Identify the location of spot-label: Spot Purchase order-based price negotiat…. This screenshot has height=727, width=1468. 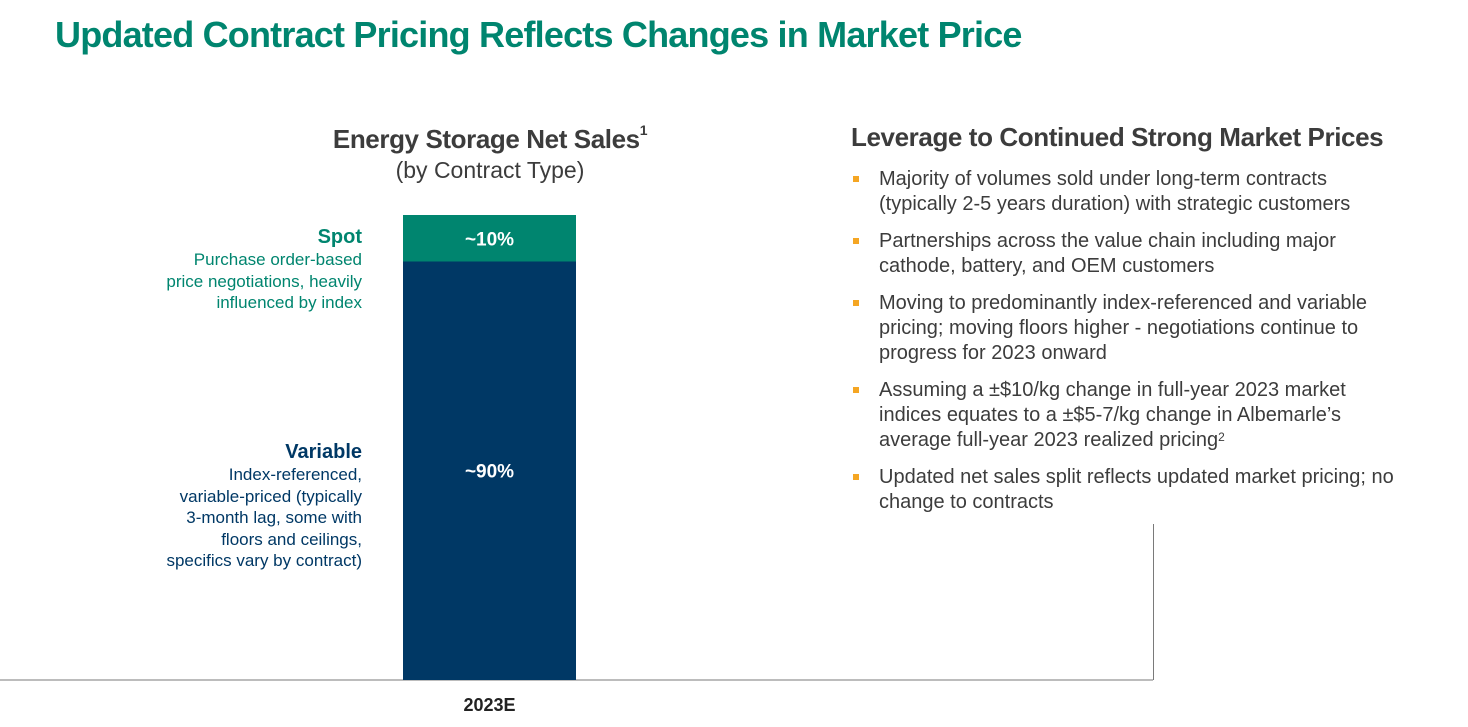
(264, 269).